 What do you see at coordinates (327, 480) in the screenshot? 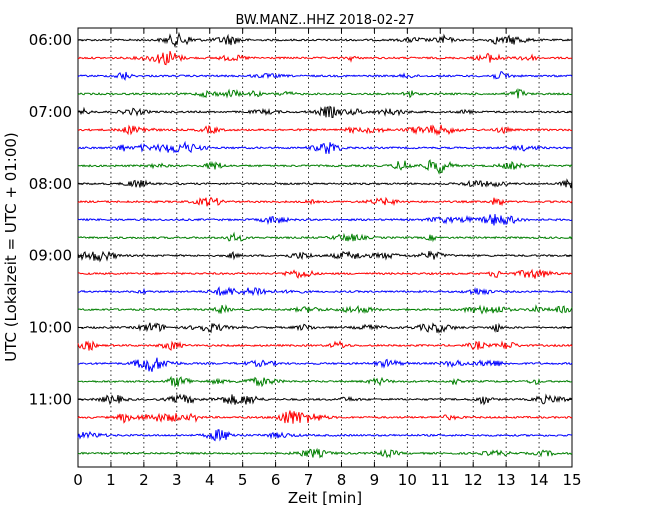
I see `x-tick-labels: 0 1 2 3 4 5 6 7 8 9 10 11 12 13 14 15` at bounding box center [327, 480].